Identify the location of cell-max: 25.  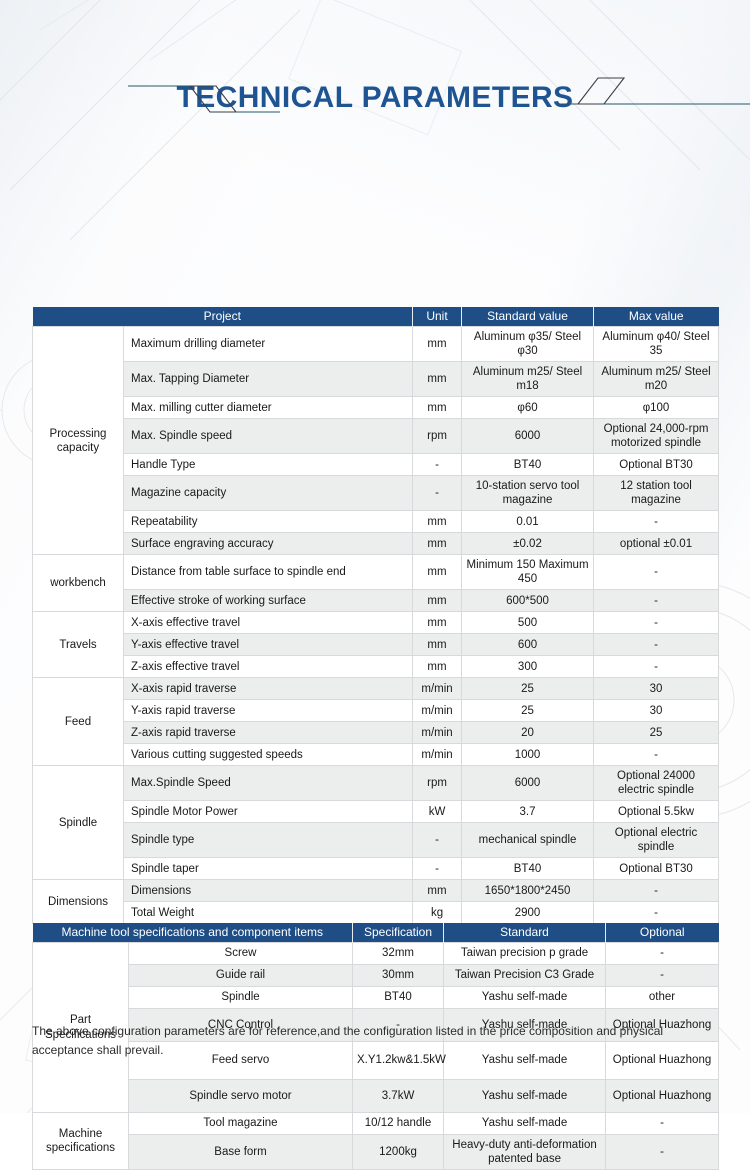
(656, 733).